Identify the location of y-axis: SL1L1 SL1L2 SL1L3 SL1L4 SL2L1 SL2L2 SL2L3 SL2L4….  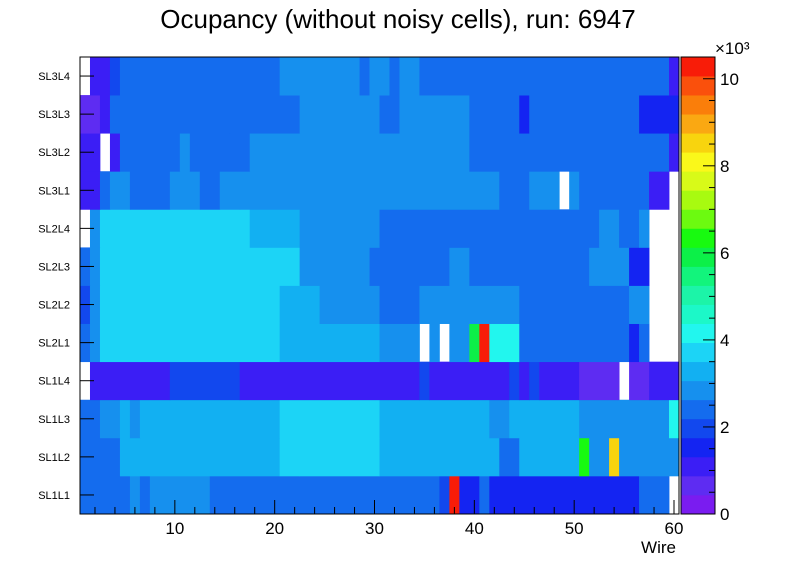
(66, 286).